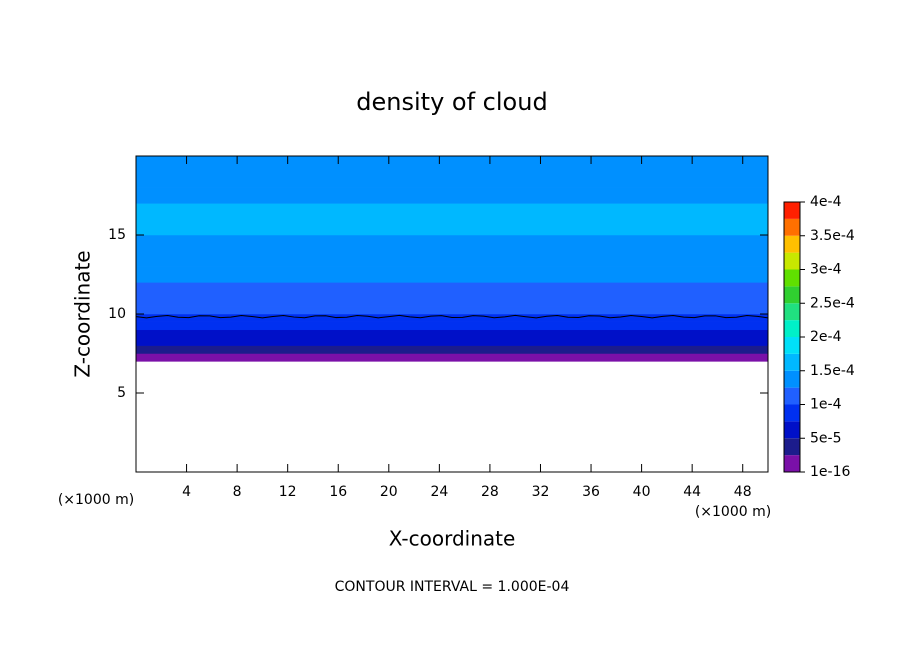  I want to click on colorbar-label: 1e-16, so click(830, 472).